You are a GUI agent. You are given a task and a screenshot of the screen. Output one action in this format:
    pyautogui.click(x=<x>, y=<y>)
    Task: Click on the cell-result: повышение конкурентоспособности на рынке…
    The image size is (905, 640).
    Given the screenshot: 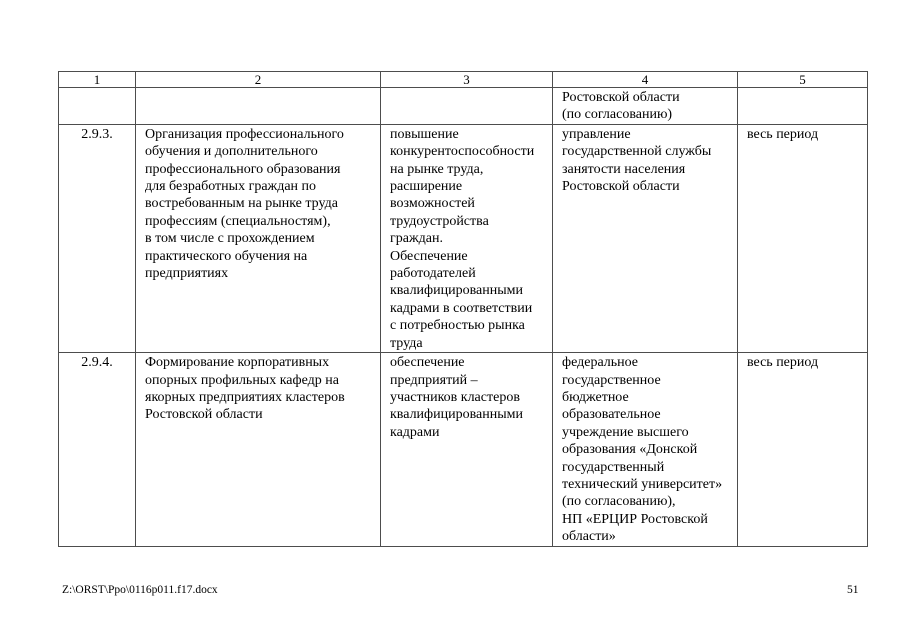 What is the action you would take?
    pyautogui.click(x=466, y=238)
    